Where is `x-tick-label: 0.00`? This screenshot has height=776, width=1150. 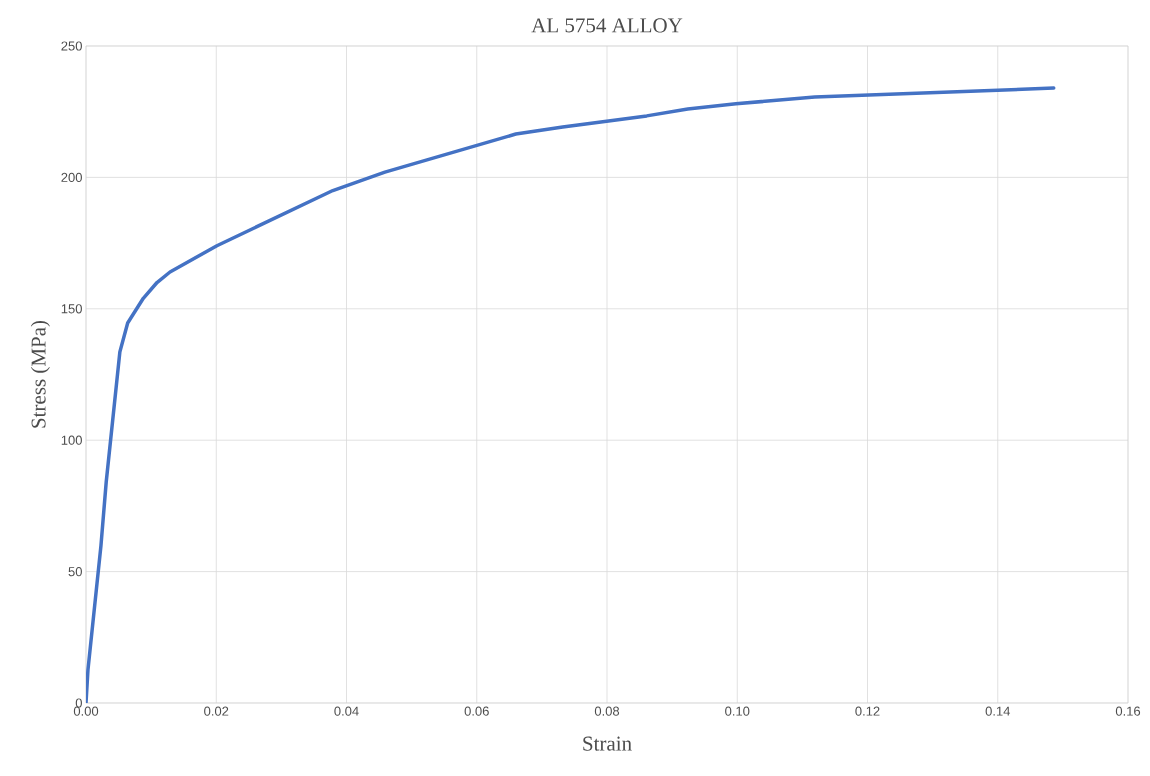 x-tick-label: 0.00 is located at coordinates (86, 711).